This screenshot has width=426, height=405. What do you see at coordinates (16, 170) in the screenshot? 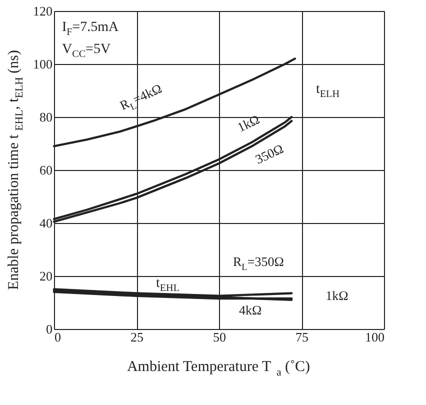
I see `y-axis-title: Enable propagation time tEHL, tELH (ns)` at bounding box center [16, 170].